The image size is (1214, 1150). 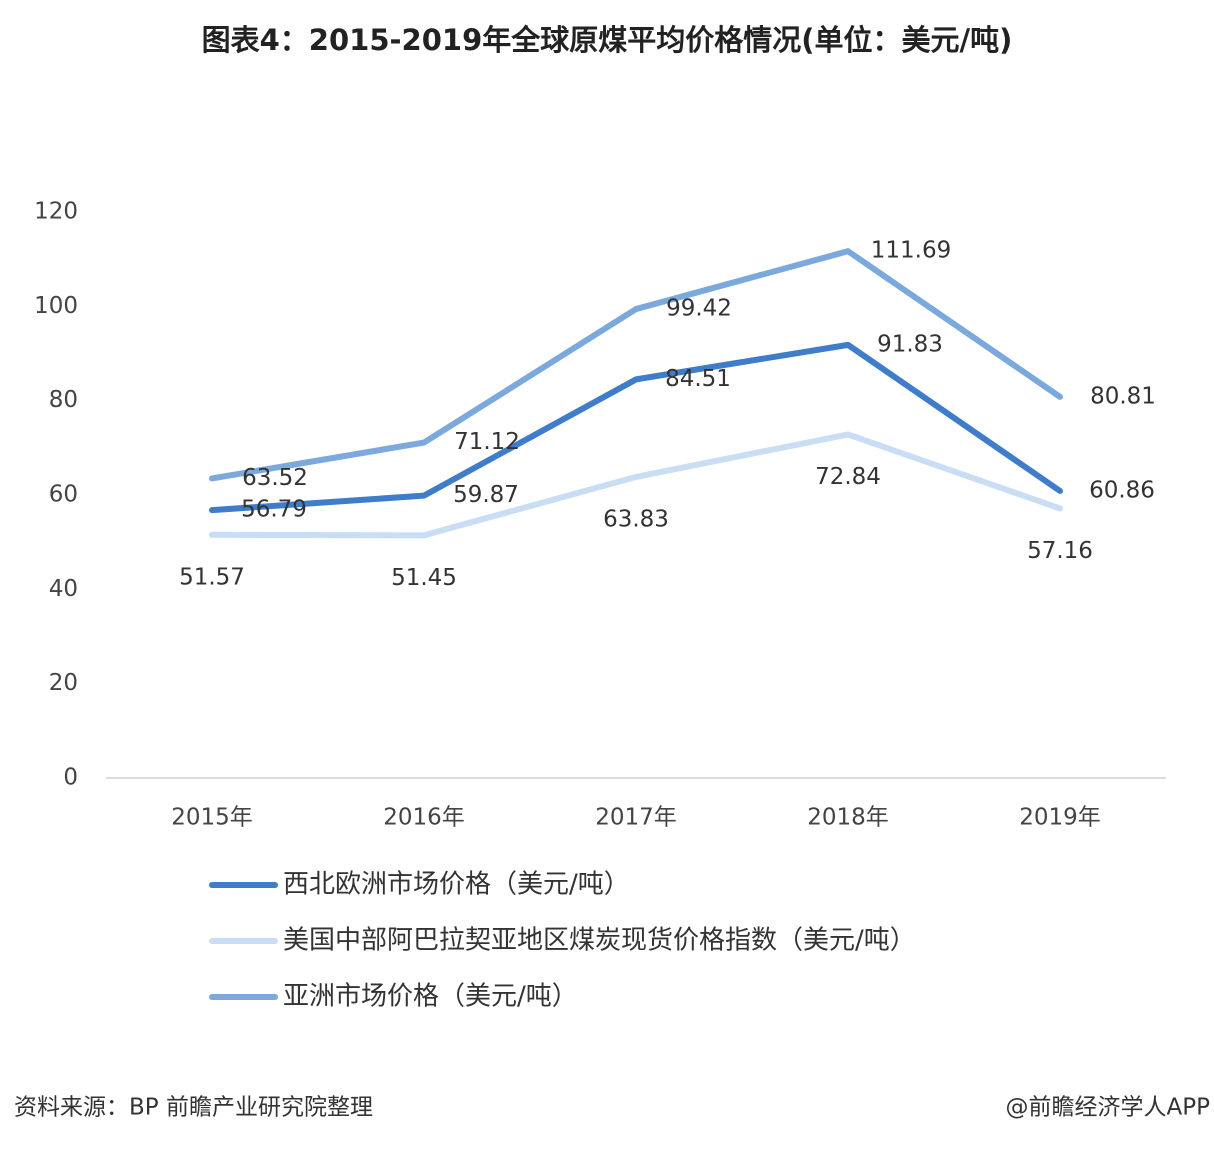 I want to click on x-tick-label: 2015年, so click(x=212, y=818).